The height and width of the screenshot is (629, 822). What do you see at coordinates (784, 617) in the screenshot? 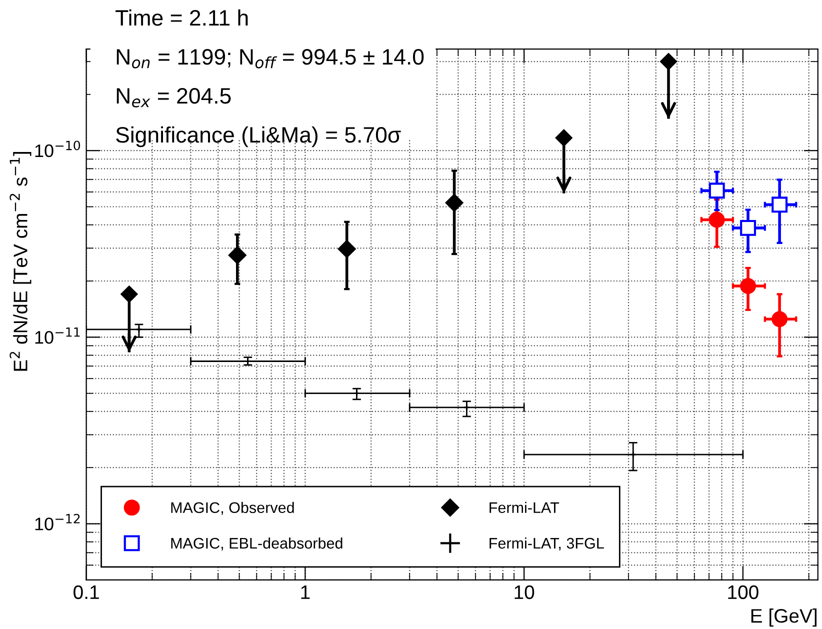
I see `x-axis-title: E [GeV]` at bounding box center [784, 617].